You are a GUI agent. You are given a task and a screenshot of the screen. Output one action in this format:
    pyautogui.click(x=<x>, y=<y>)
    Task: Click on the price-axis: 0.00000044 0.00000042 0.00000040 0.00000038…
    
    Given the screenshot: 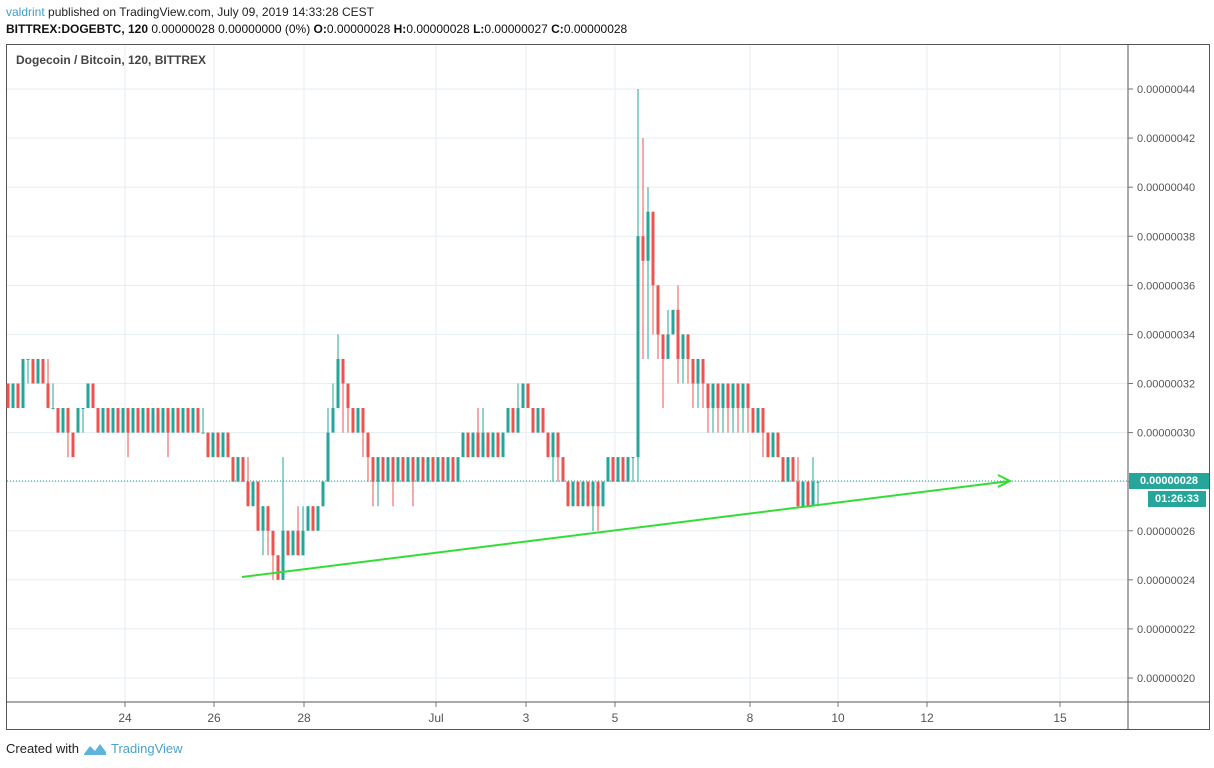 What is the action you would take?
    pyautogui.click(x=1161, y=384)
    